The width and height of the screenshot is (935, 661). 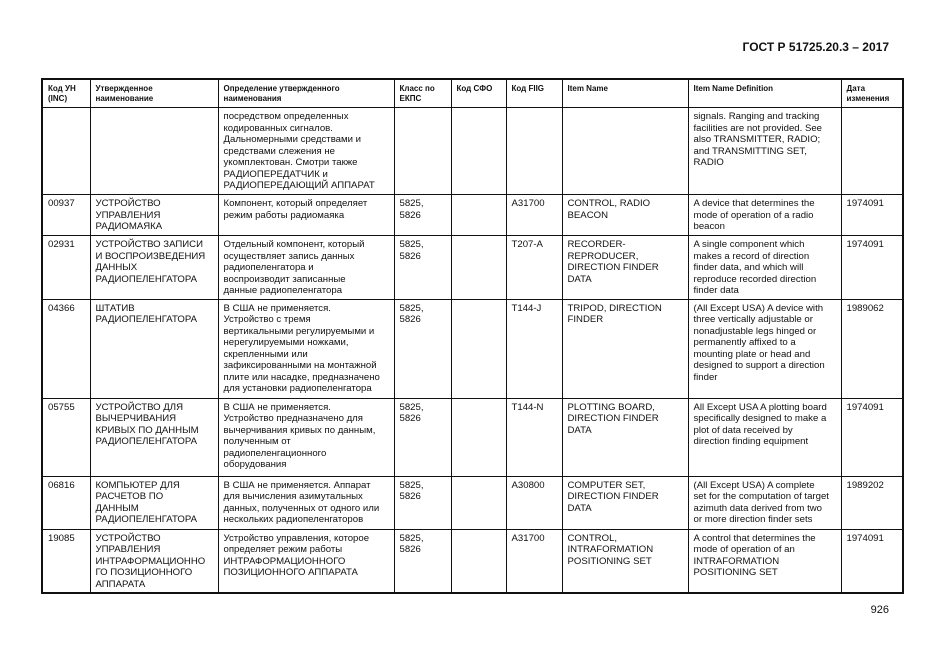 I want to click on cell-item-name: CONTROL, INTRAFORMATION POSITIONING SET, so click(x=625, y=561).